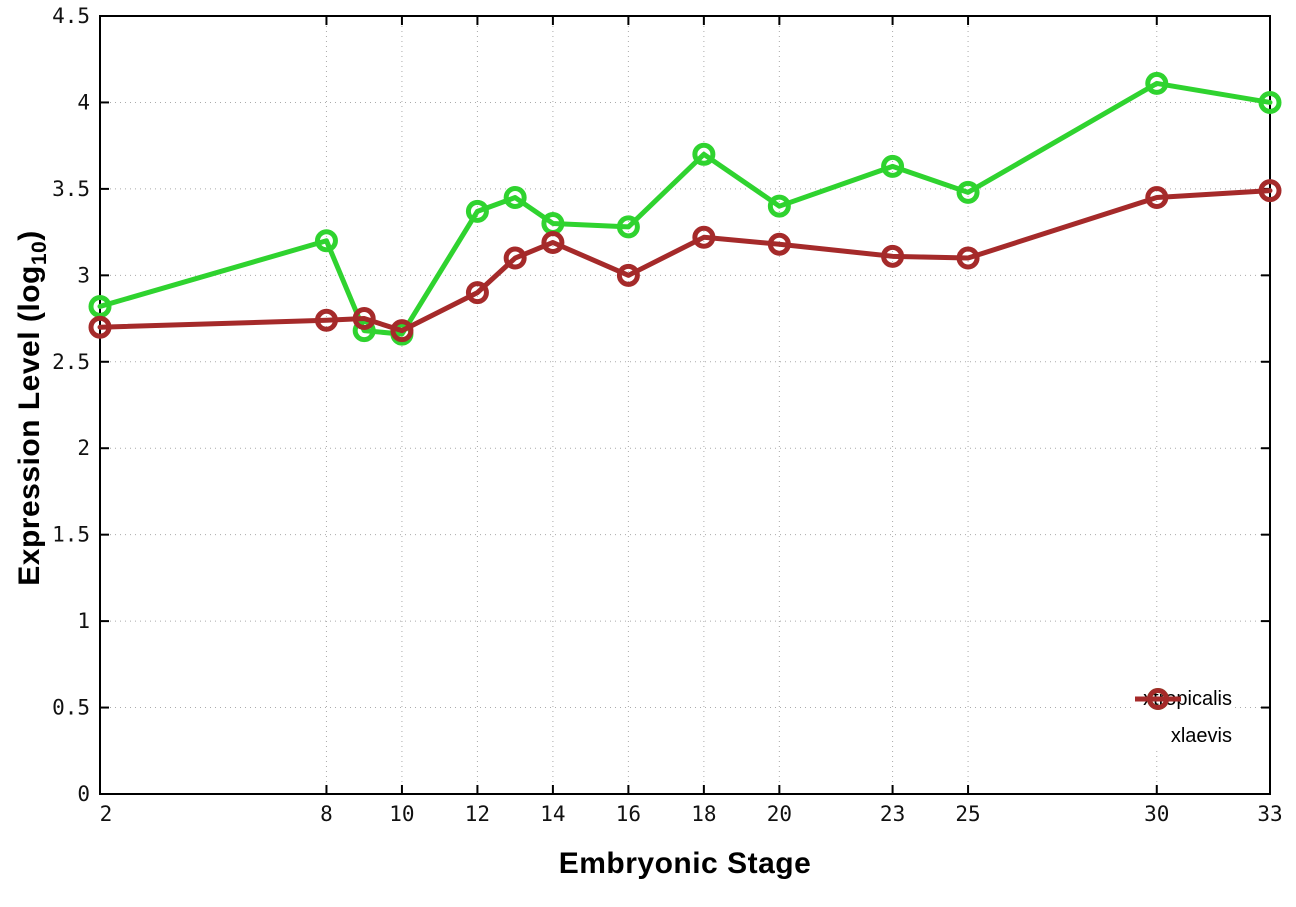 This screenshot has height=907, width=1296. I want to click on x-tick-label: 14, so click(552, 814).